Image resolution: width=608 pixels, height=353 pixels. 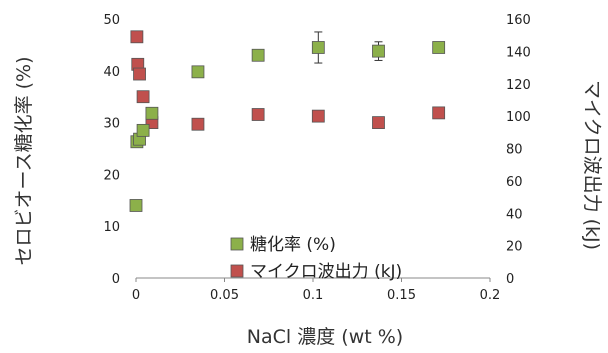 What do you see at coordinates (316, 258) in the screenshot?
I see `legend: 糖化率 (%) マイクロ波出力 (kJ)` at bounding box center [316, 258].